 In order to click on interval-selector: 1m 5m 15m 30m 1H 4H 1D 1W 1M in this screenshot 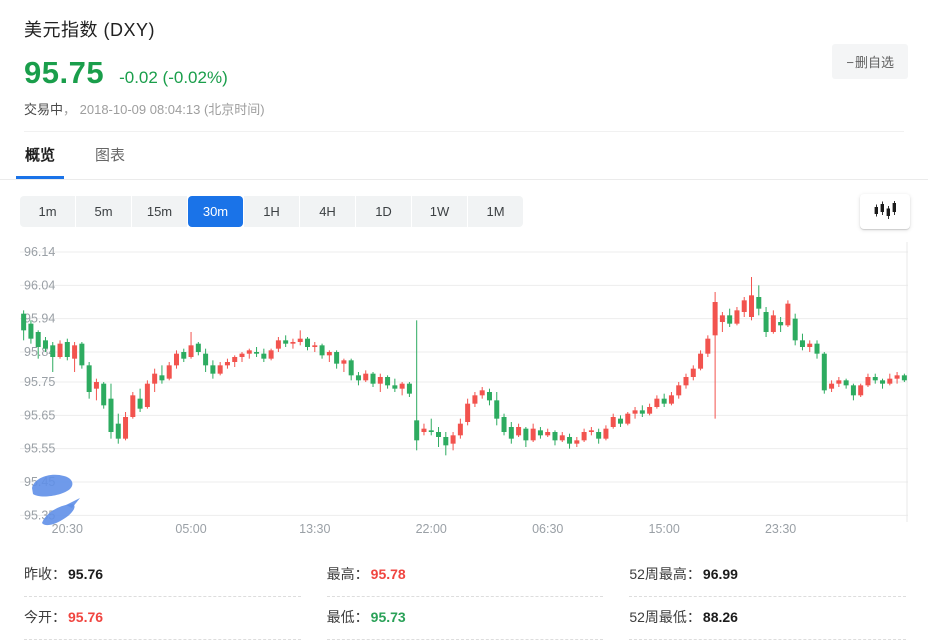, I will do `click(271, 211)`.